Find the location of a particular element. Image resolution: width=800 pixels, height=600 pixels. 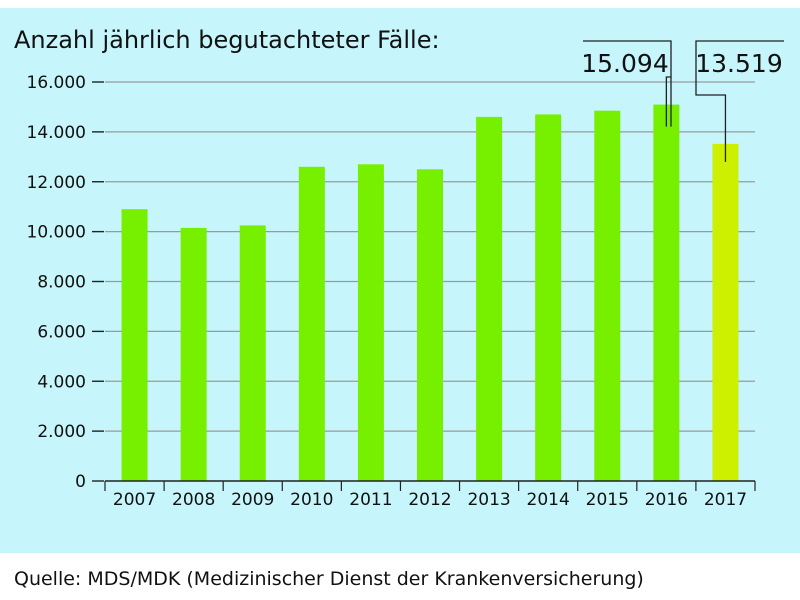

y-tick-label: 16.000 is located at coordinates (56, 83).